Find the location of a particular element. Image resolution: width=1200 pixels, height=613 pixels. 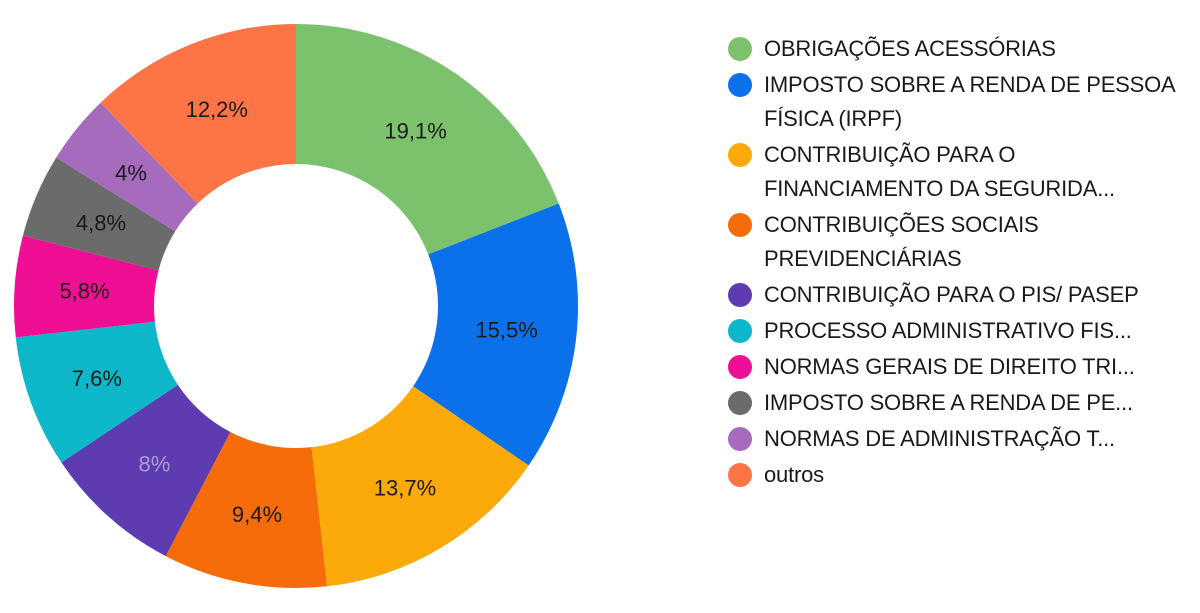

slice-label: 8% is located at coordinates (155, 463).